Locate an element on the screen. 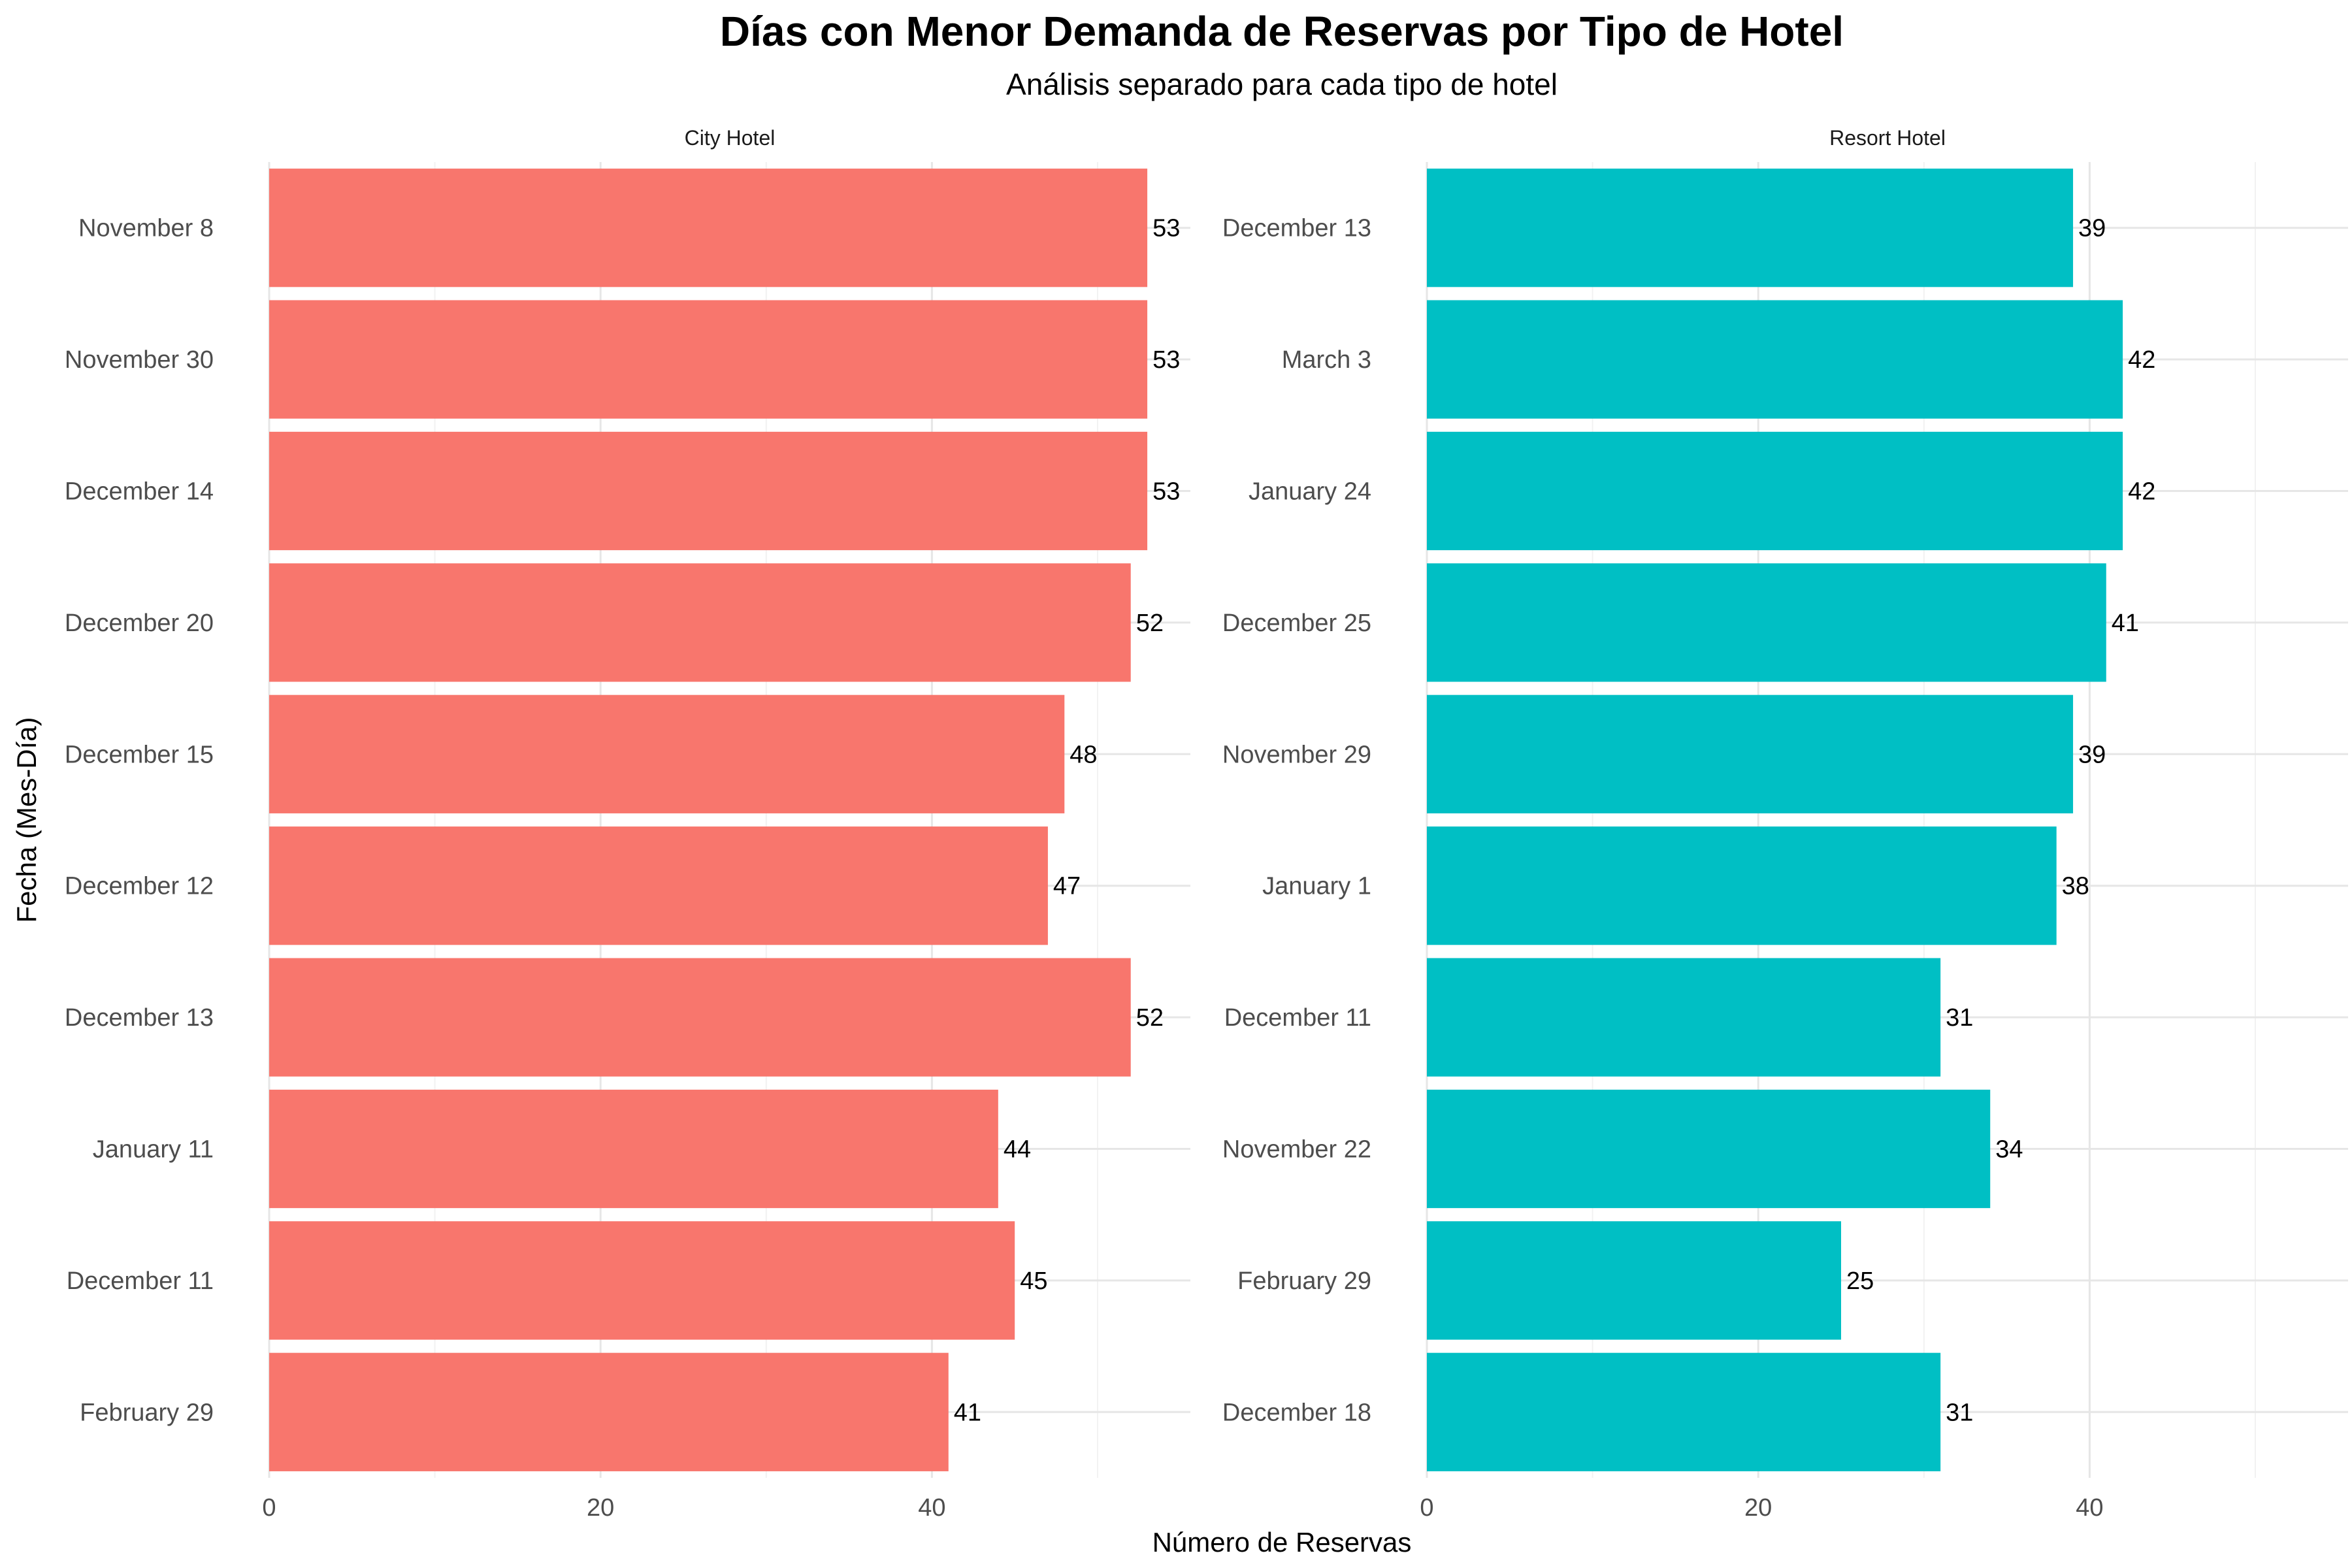  bar-value-label: 38 is located at coordinates (2075, 886).